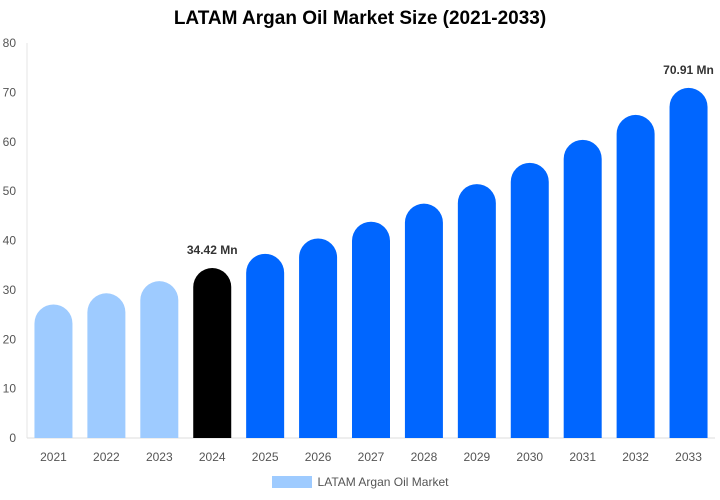 The width and height of the screenshot is (720, 500). Describe the element at coordinates (10, 290) in the screenshot. I see `y-tick-label: 30` at that location.